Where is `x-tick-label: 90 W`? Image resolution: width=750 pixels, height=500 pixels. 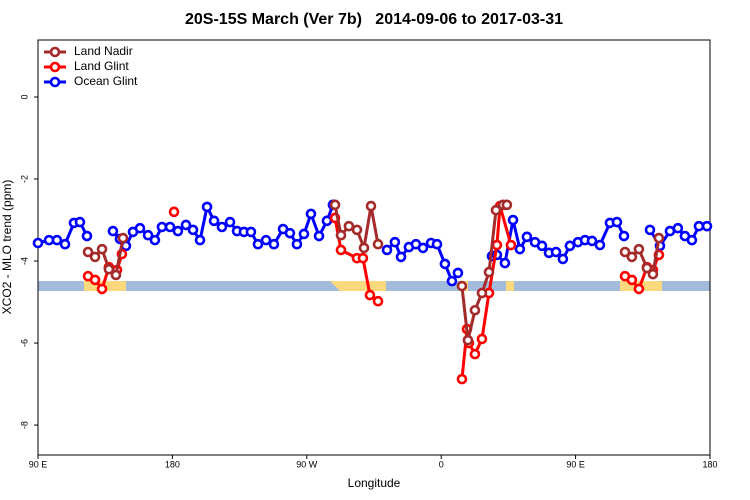
x-tick-label: 90 W is located at coordinates (307, 464).